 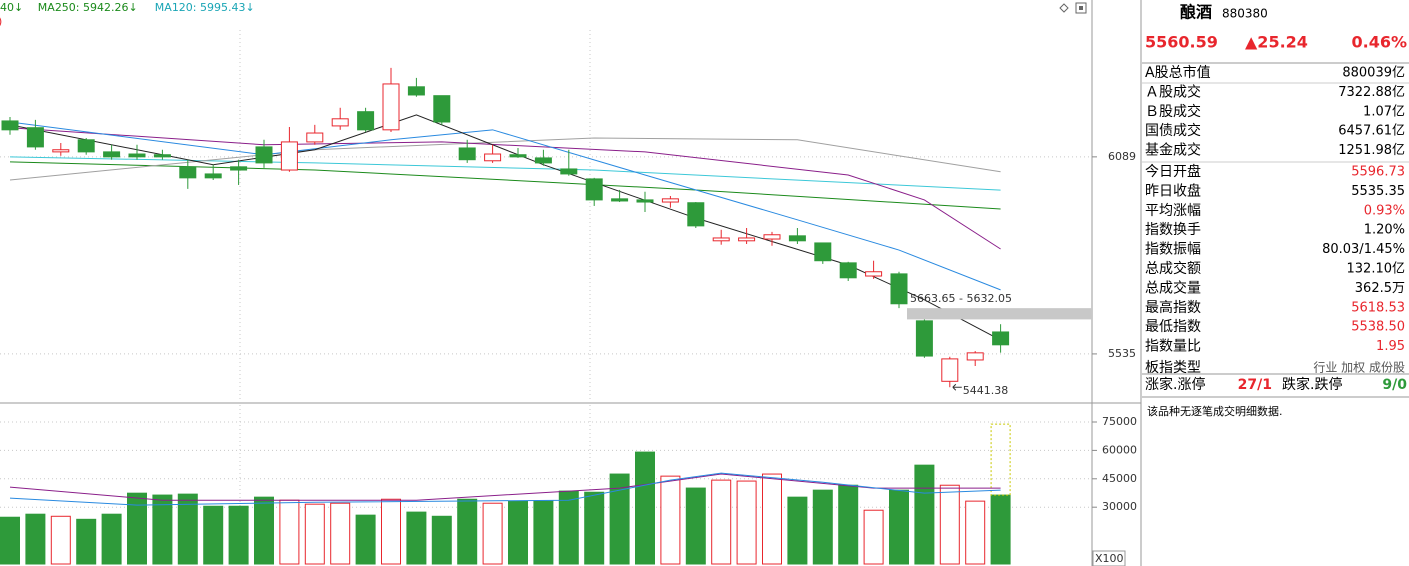 What do you see at coordinates (1173, 211) in the screenshot?
I see `panel-label: 平均涨幅` at bounding box center [1173, 211].